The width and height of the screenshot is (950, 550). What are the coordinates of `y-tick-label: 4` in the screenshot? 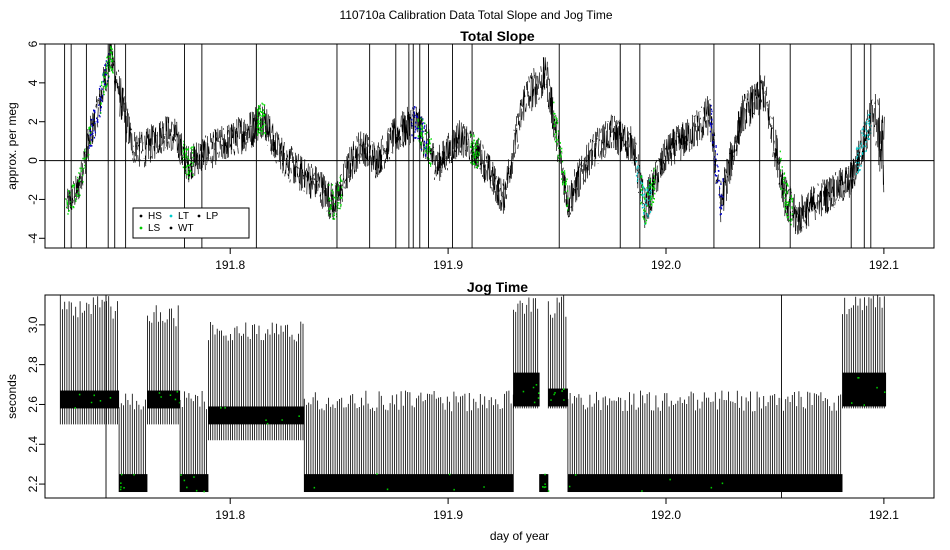 It's located at (33, 82).